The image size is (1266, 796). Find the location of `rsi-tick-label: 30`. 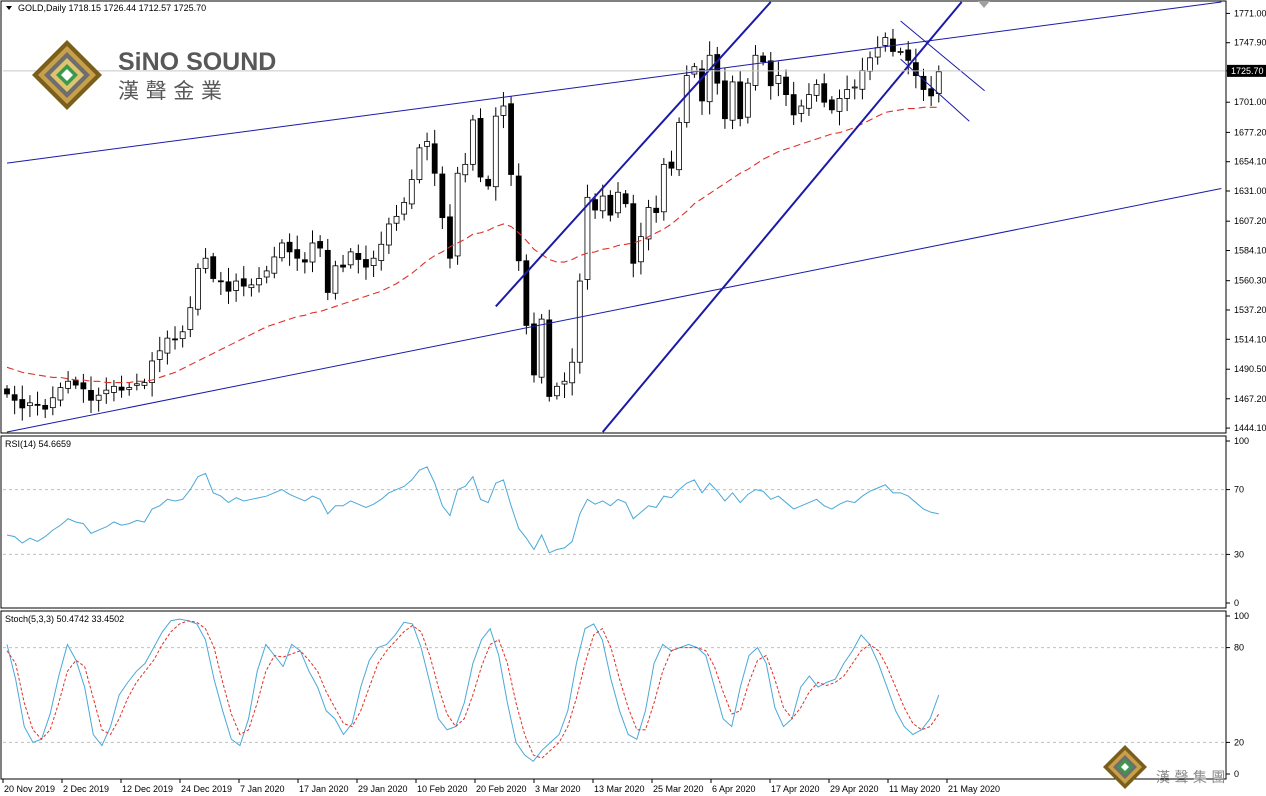

rsi-tick-label: 30 is located at coordinates (1239, 554).